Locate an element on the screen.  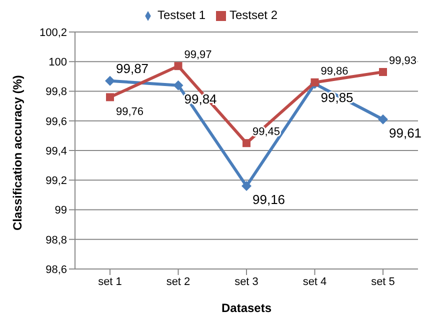
data-label: 99,97 is located at coordinates (198, 55).